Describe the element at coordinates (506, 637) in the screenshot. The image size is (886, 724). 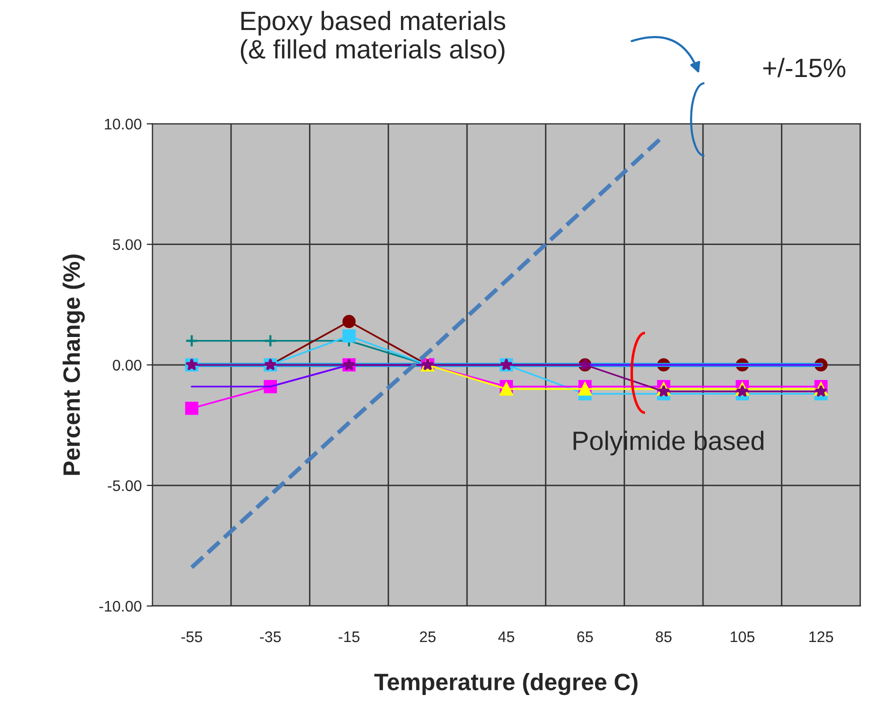
I see `x-tick-label: 45` at that location.